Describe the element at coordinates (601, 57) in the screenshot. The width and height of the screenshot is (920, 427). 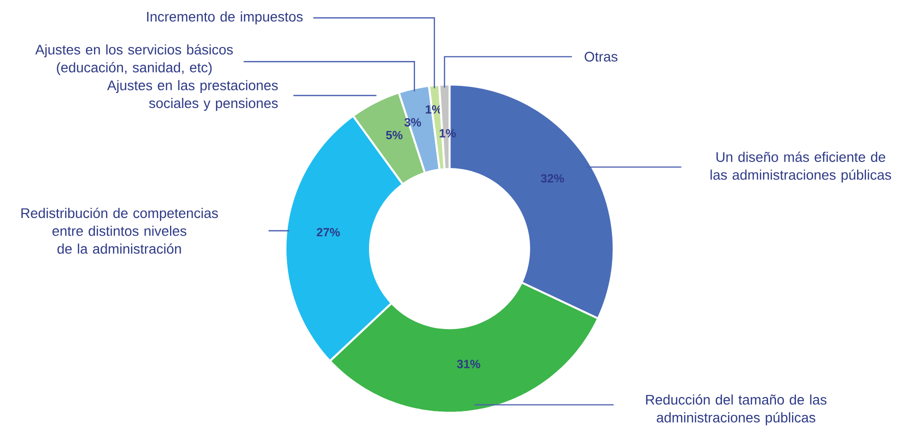
I see `slice-label: Otras` at that location.